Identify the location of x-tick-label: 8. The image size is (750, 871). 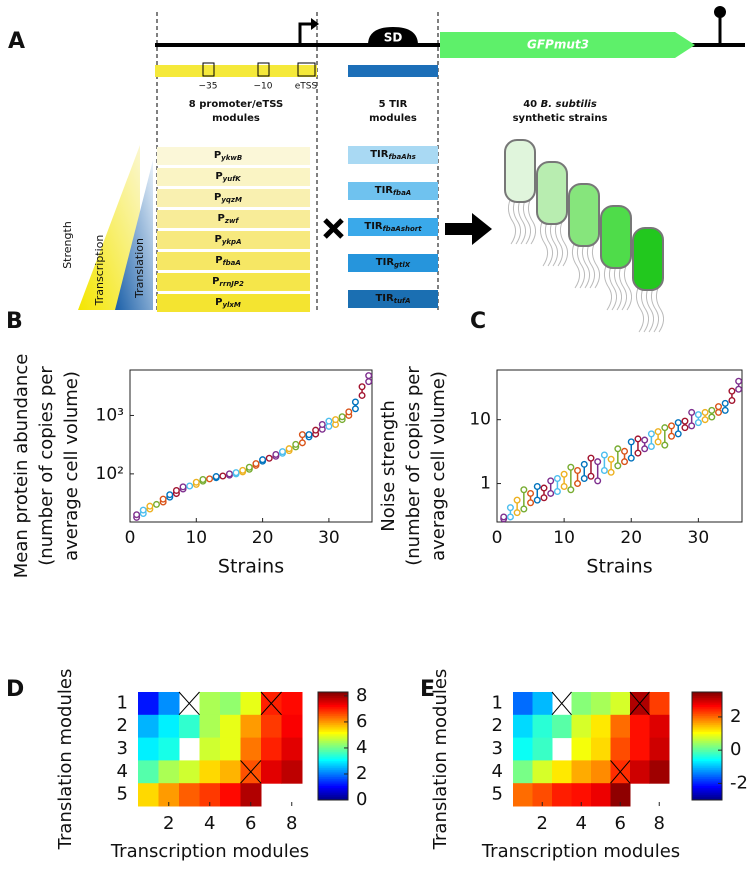
(291, 823).